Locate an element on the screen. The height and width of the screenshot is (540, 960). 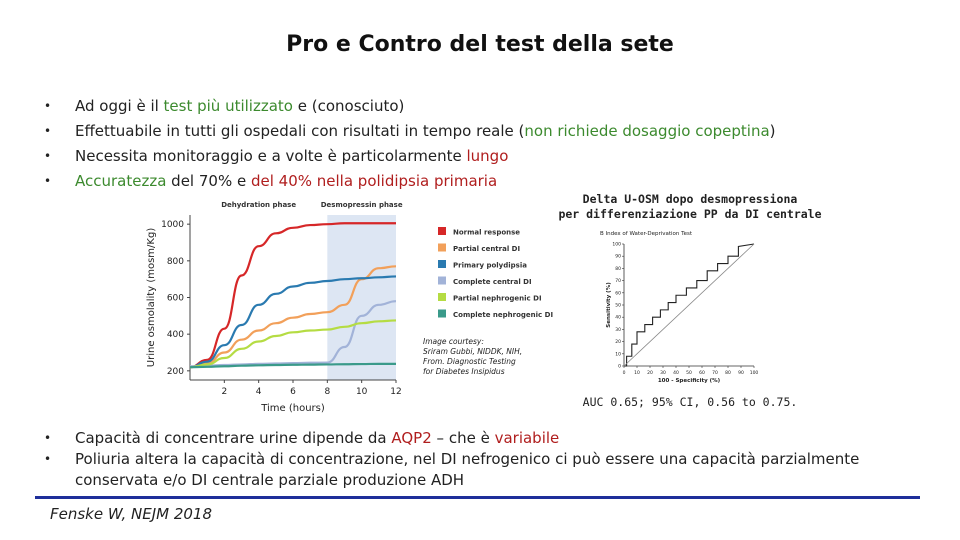
roc-y-tick-label: 70 is located at coordinates (618, 281).